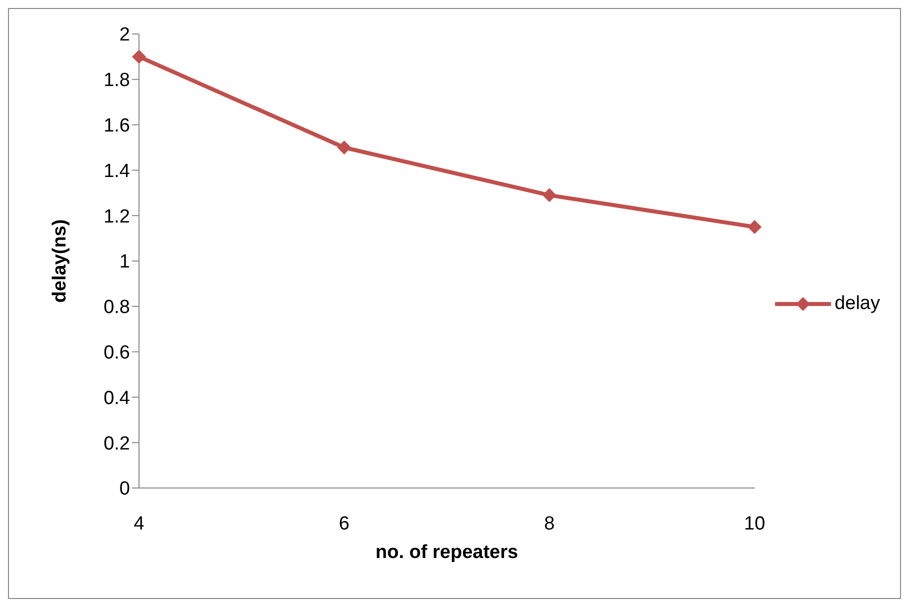  What do you see at coordinates (857, 303) in the screenshot?
I see `legend-label: delay` at bounding box center [857, 303].